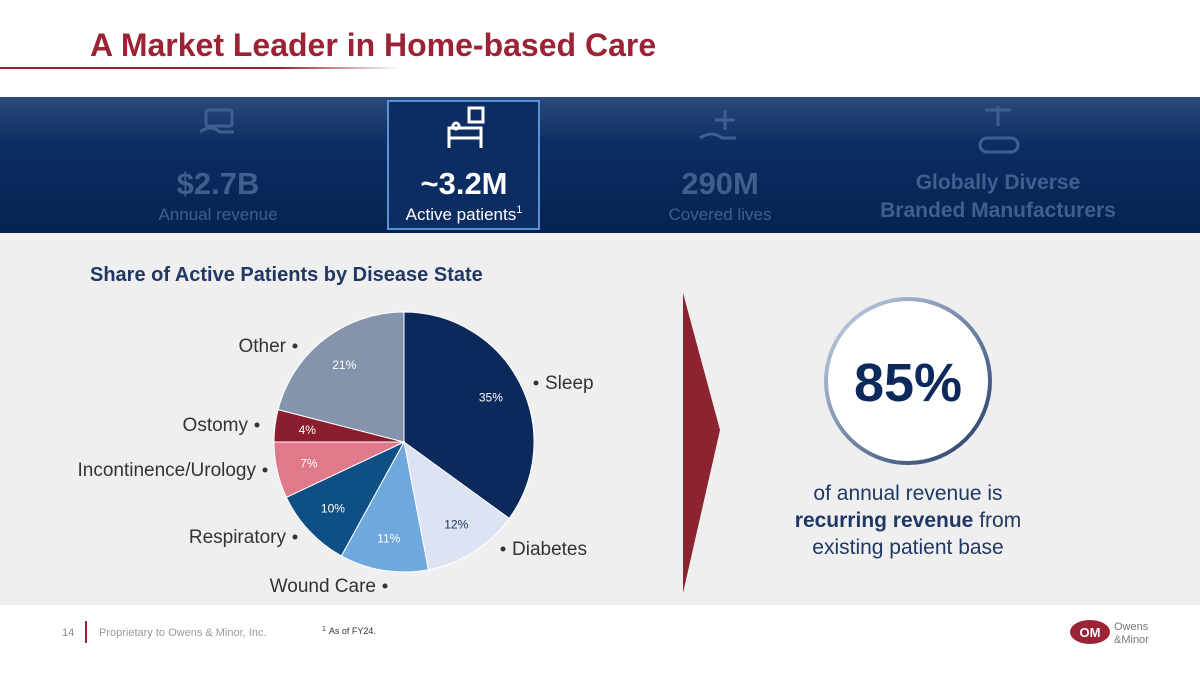 This screenshot has width=1200, height=675. Describe the element at coordinates (86, 632) in the screenshot. I see `footer-divider` at that location.